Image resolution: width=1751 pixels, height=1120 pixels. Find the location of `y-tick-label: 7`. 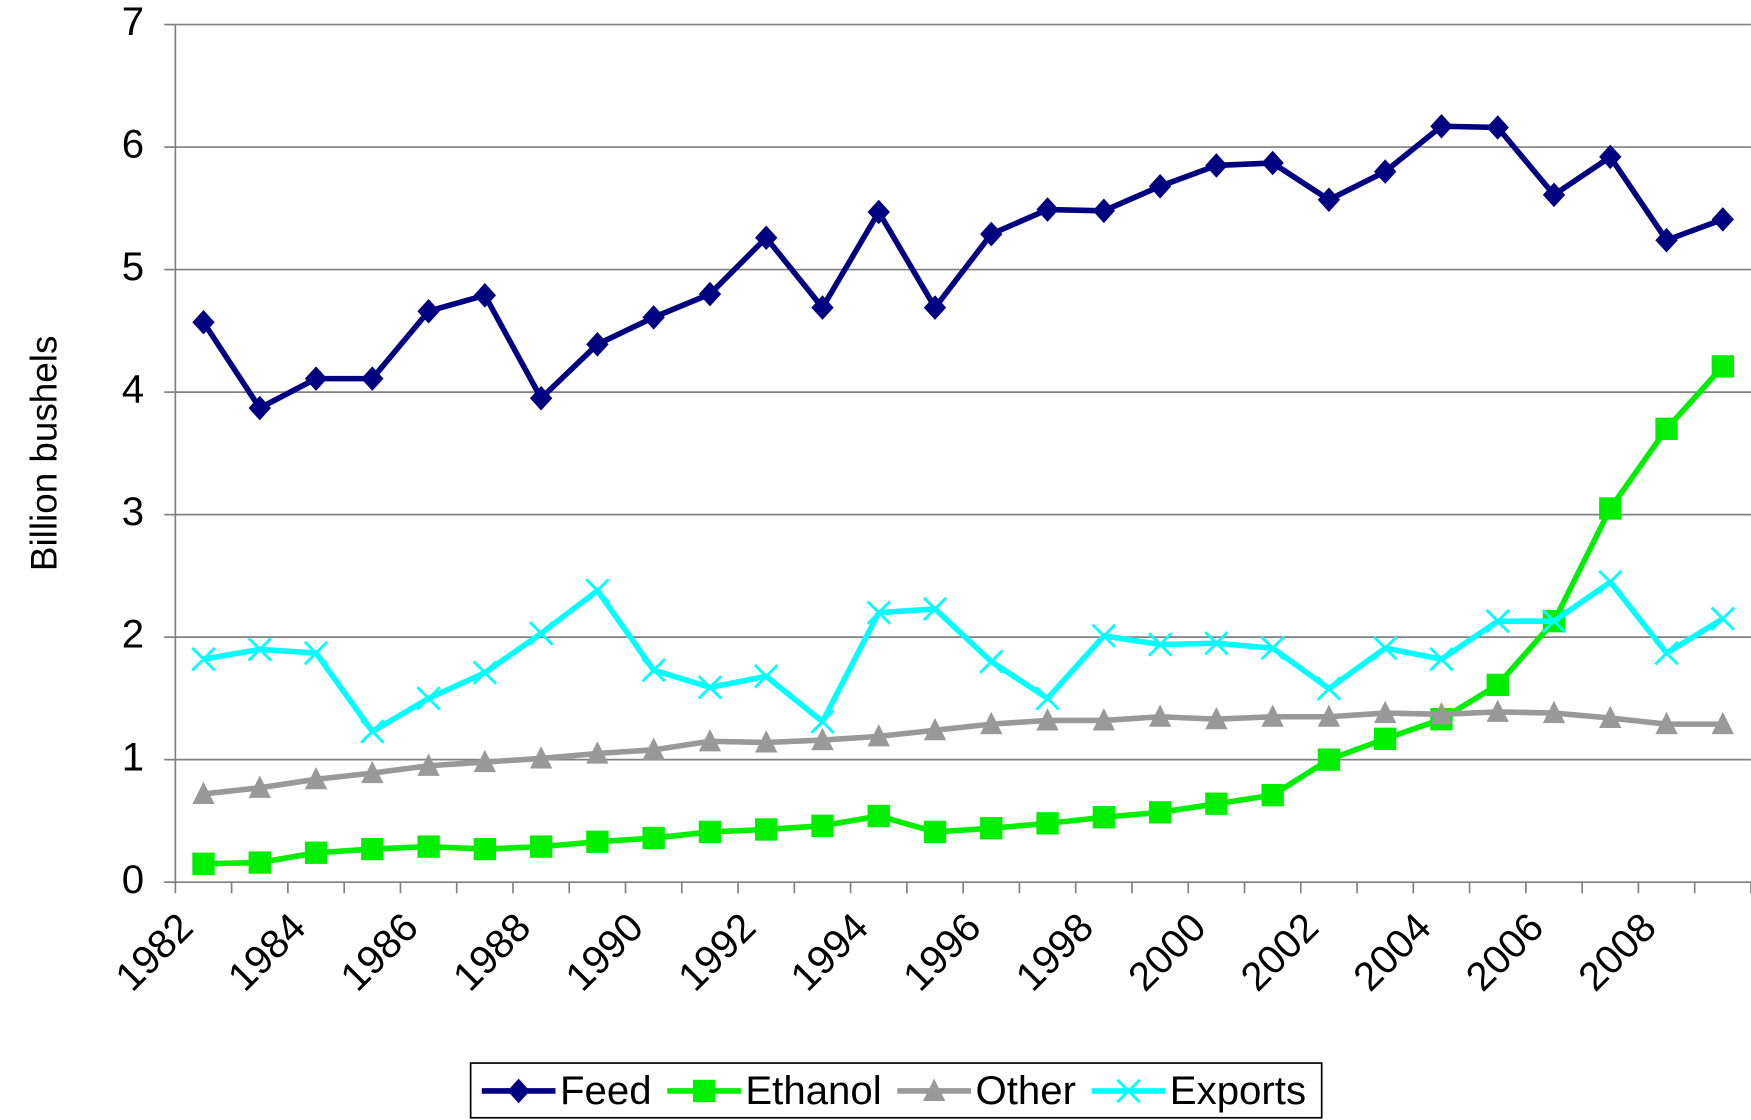

y-tick-label: 7 is located at coordinates (133, 22).